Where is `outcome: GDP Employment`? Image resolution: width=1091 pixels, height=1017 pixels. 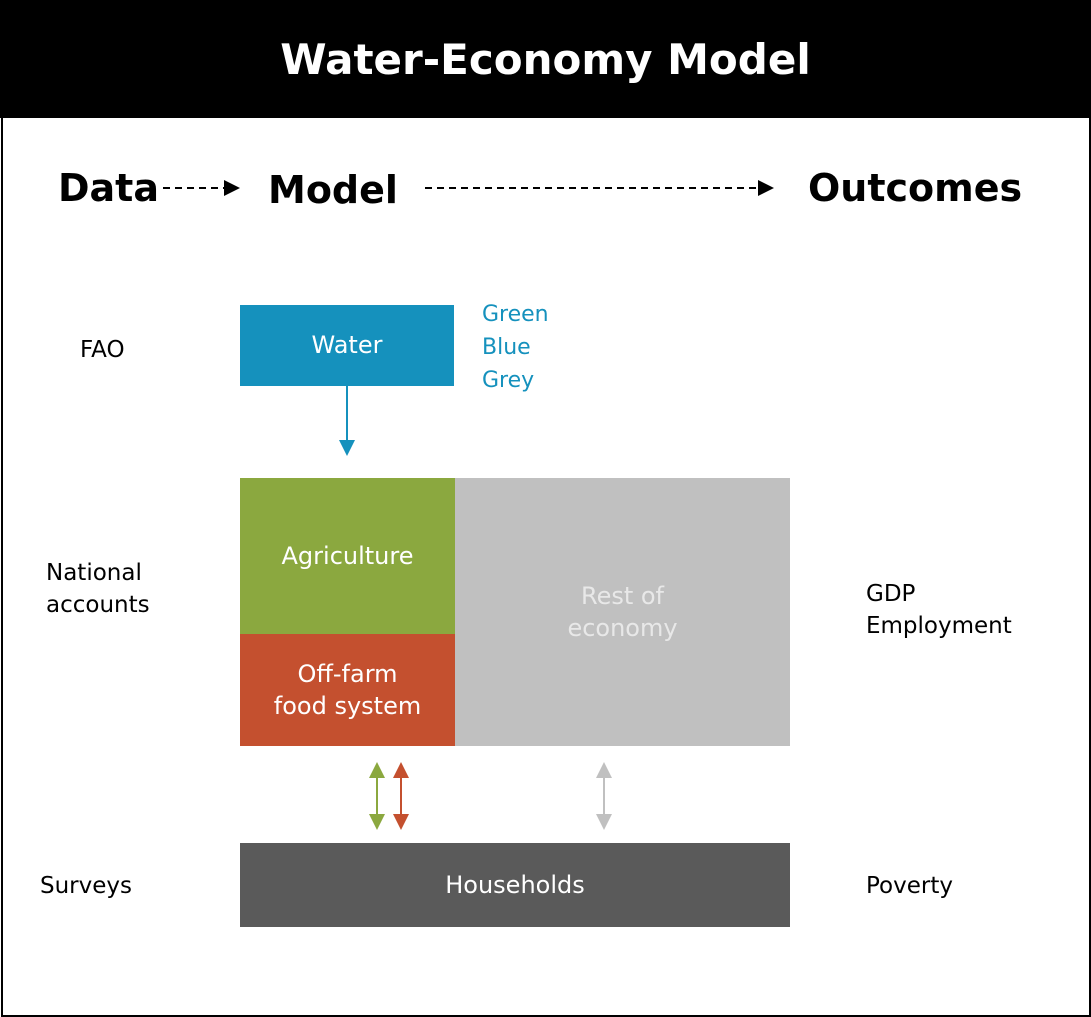 outcome: GDP Employment is located at coordinates (939, 610).